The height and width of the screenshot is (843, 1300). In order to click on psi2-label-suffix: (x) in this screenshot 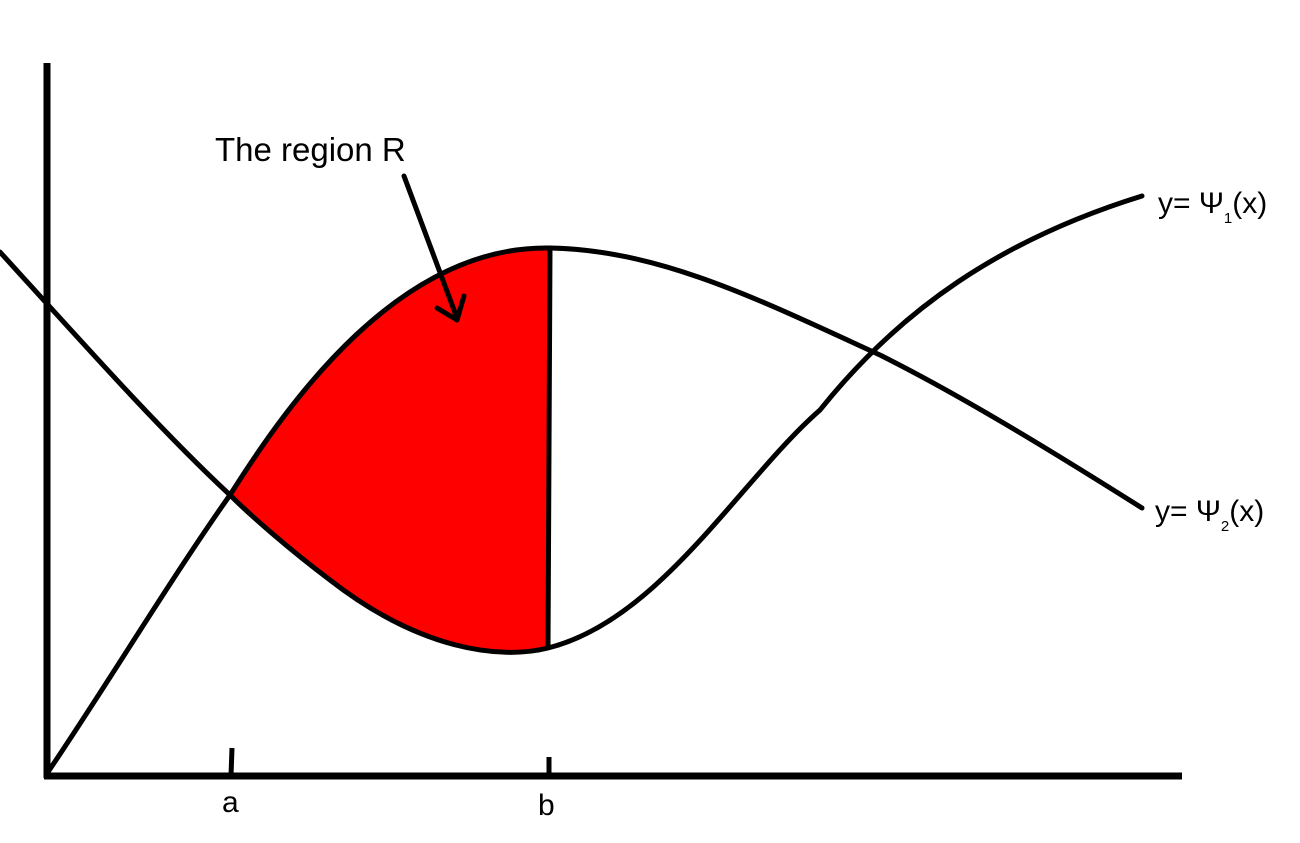, I will do `click(1246, 511)`.